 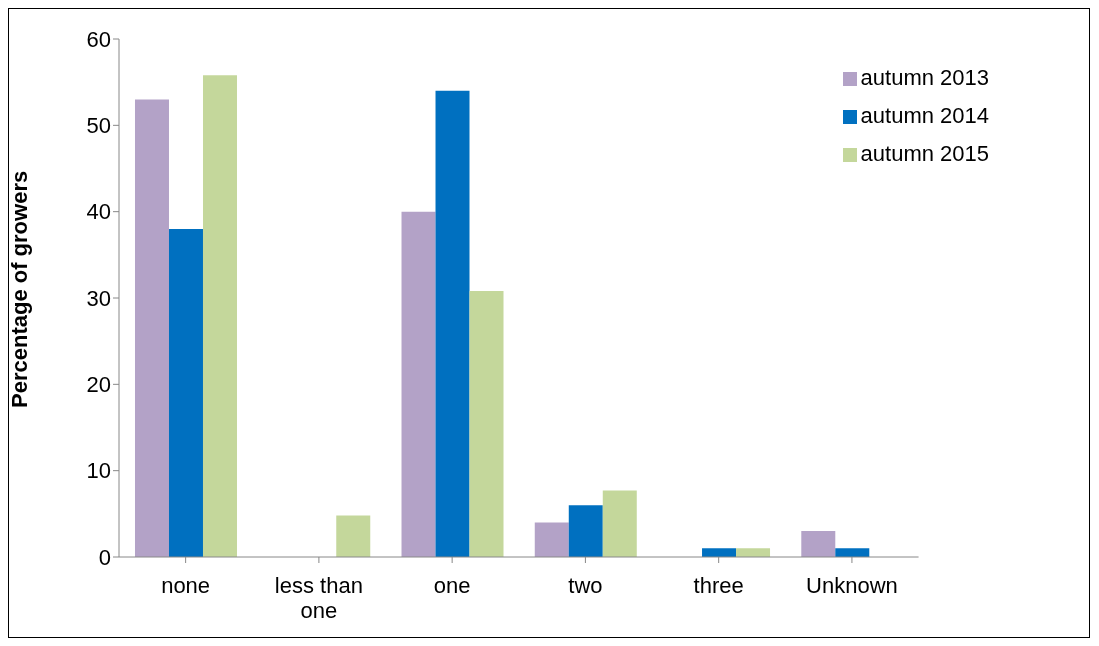 What do you see at coordinates (98, 212) in the screenshot?
I see `y-tick-label: 40` at bounding box center [98, 212].